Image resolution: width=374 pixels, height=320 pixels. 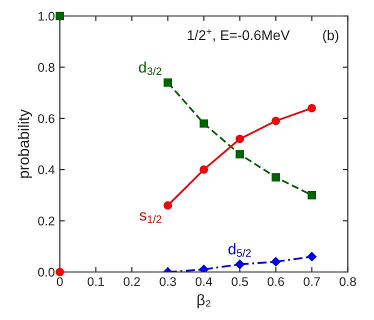 I want to click on y-tick-label: 1.0, so click(x=46, y=16).